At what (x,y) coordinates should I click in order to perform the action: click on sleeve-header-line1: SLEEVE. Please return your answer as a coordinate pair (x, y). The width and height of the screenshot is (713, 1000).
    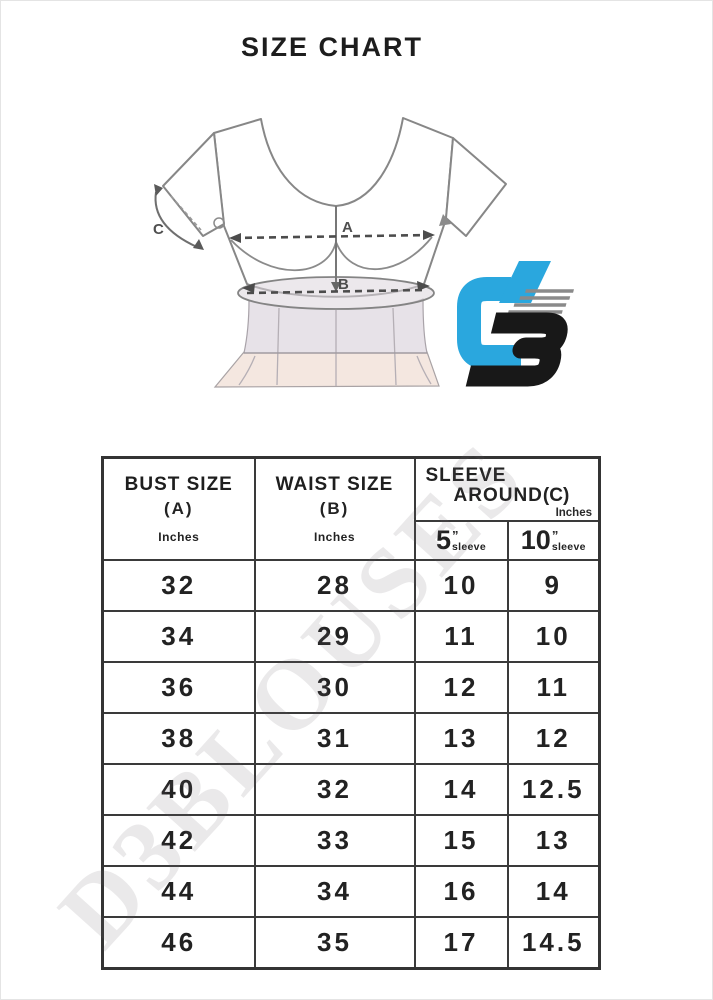
    Looking at the image, I should click on (466, 475).